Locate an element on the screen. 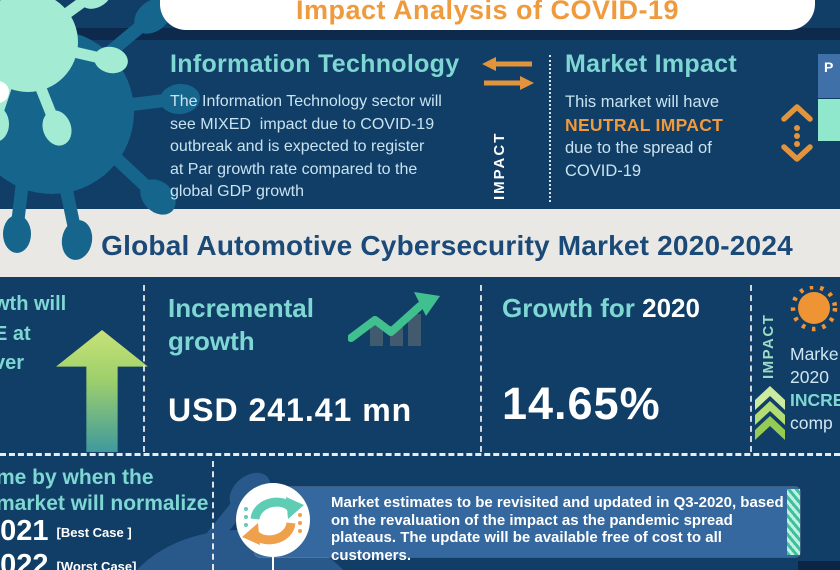  sector-line: outbreak and is expected to register is located at coordinates (297, 146).